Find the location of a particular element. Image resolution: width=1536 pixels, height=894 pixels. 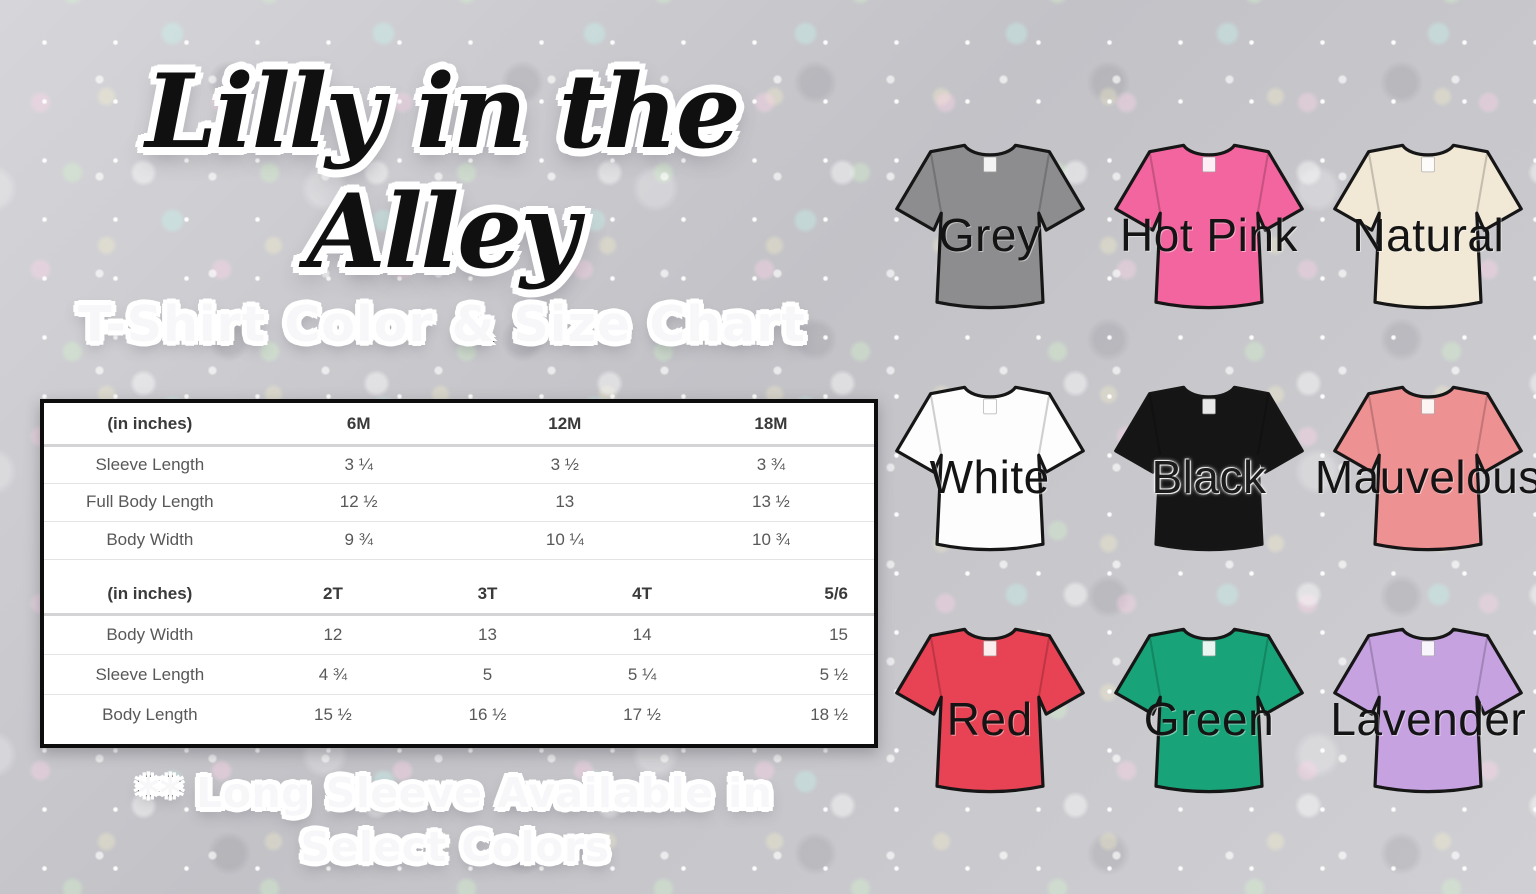

measurement-value: 15 is located at coordinates (796, 634).